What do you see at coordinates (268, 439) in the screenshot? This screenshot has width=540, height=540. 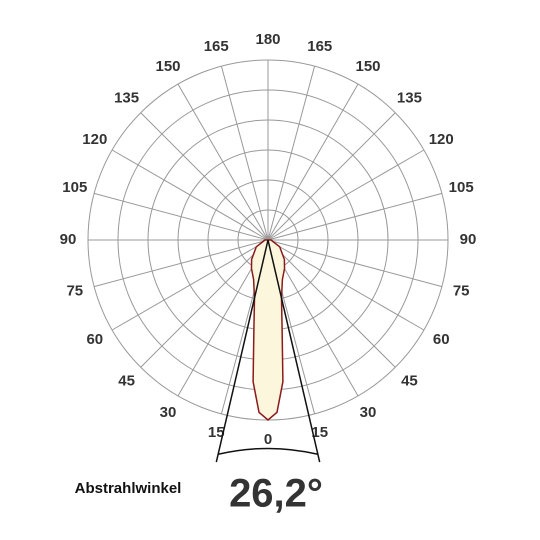 I see `angle-tick-label: 0` at bounding box center [268, 439].